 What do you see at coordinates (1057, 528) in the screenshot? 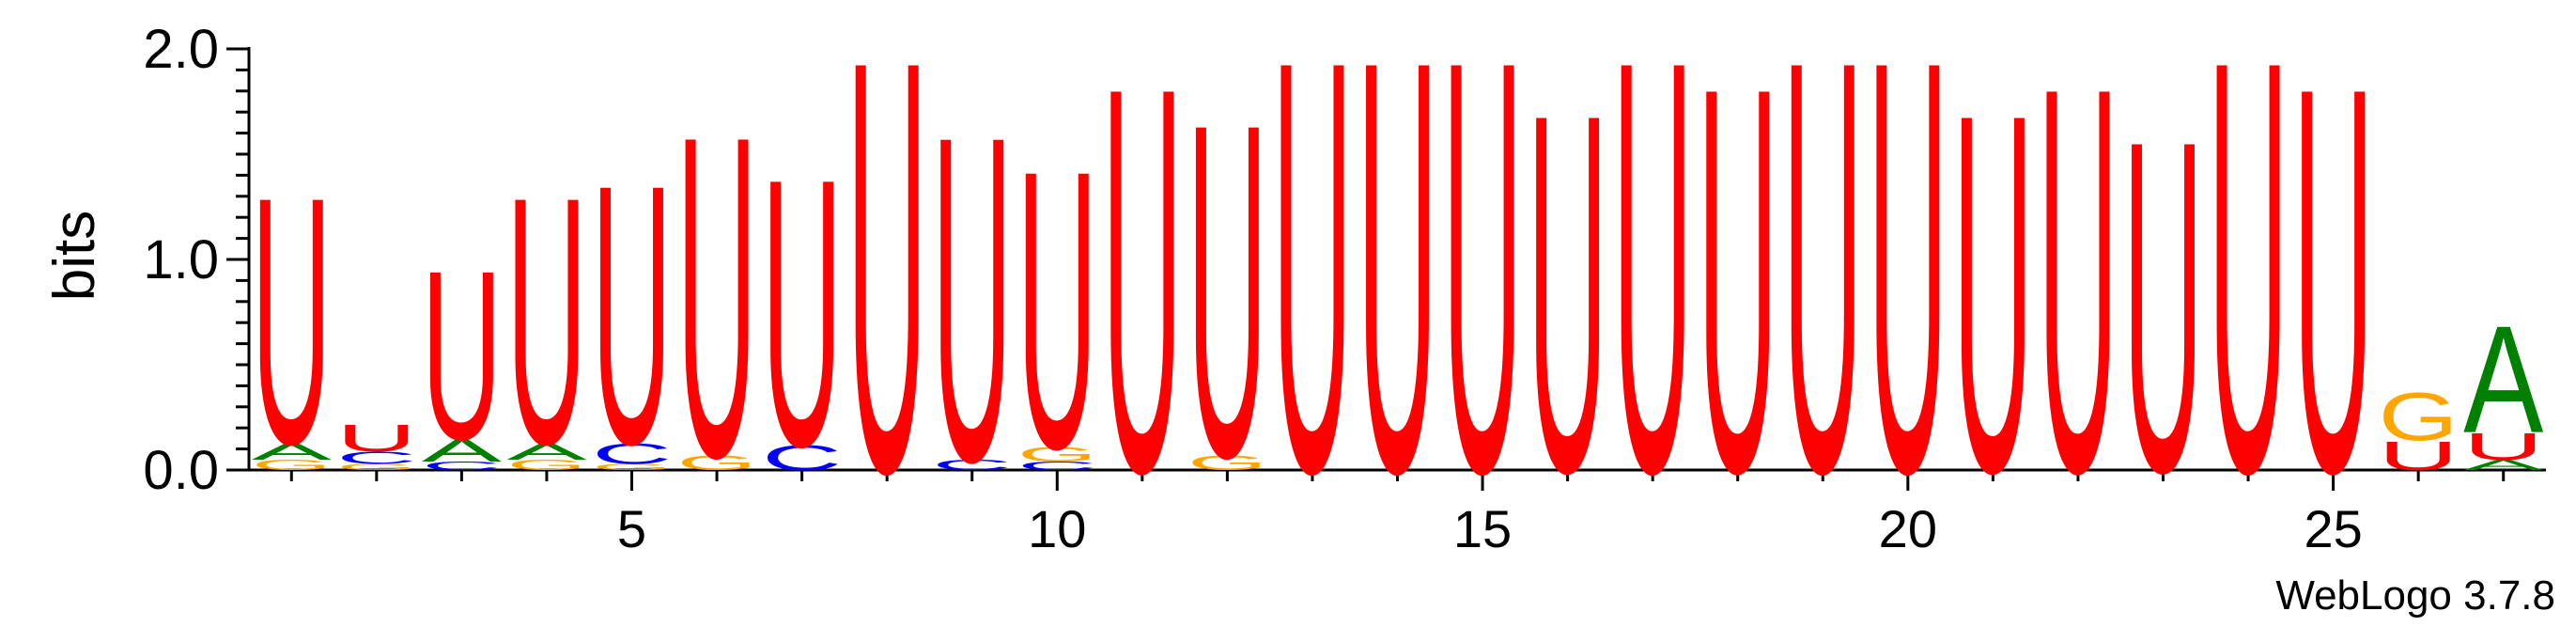
I see `x-tick-label: 10` at bounding box center [1057, 528].